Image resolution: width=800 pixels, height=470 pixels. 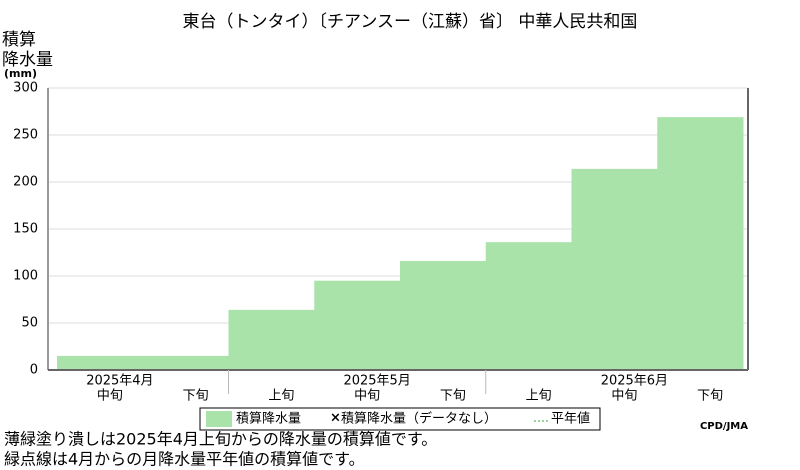 I want to click on y-tick-label: 250, so click(x=25, y=135).